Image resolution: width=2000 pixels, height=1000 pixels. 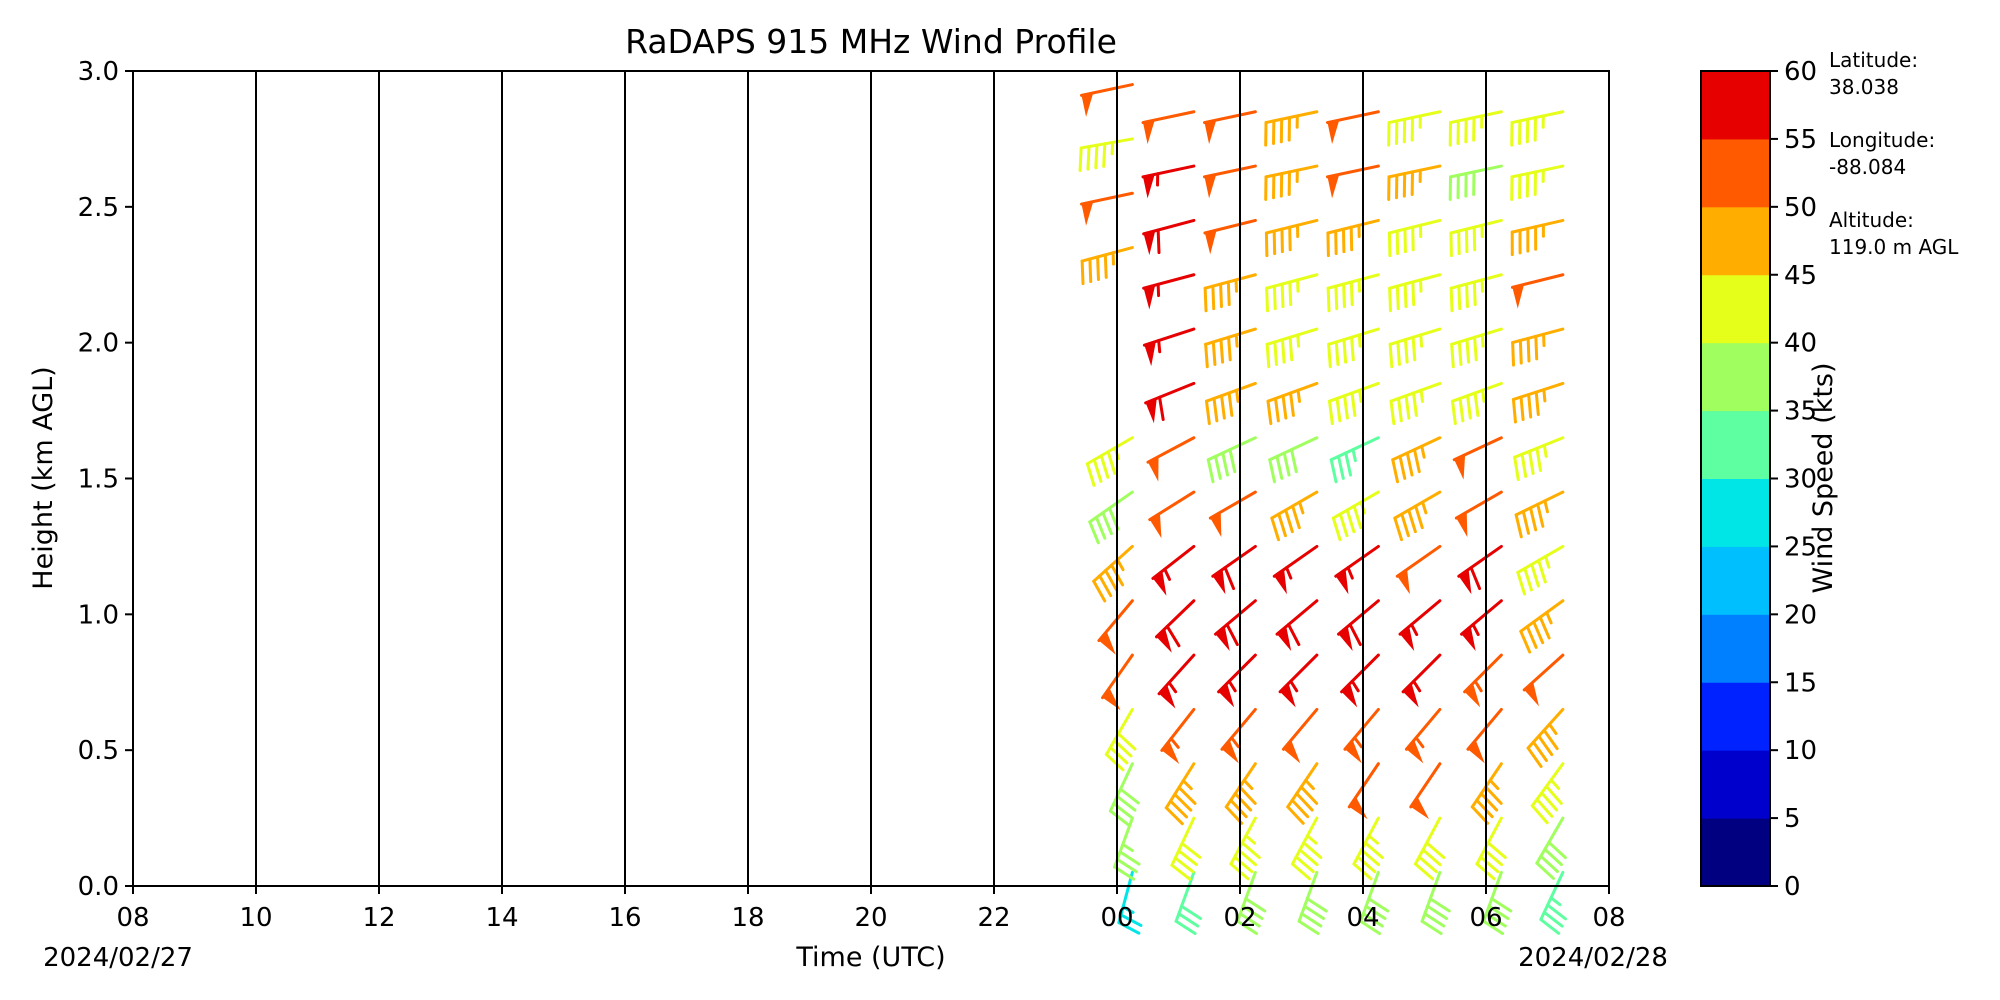 I want to click on colorbar-tick-label: 20, so click(x=1800, y=615).